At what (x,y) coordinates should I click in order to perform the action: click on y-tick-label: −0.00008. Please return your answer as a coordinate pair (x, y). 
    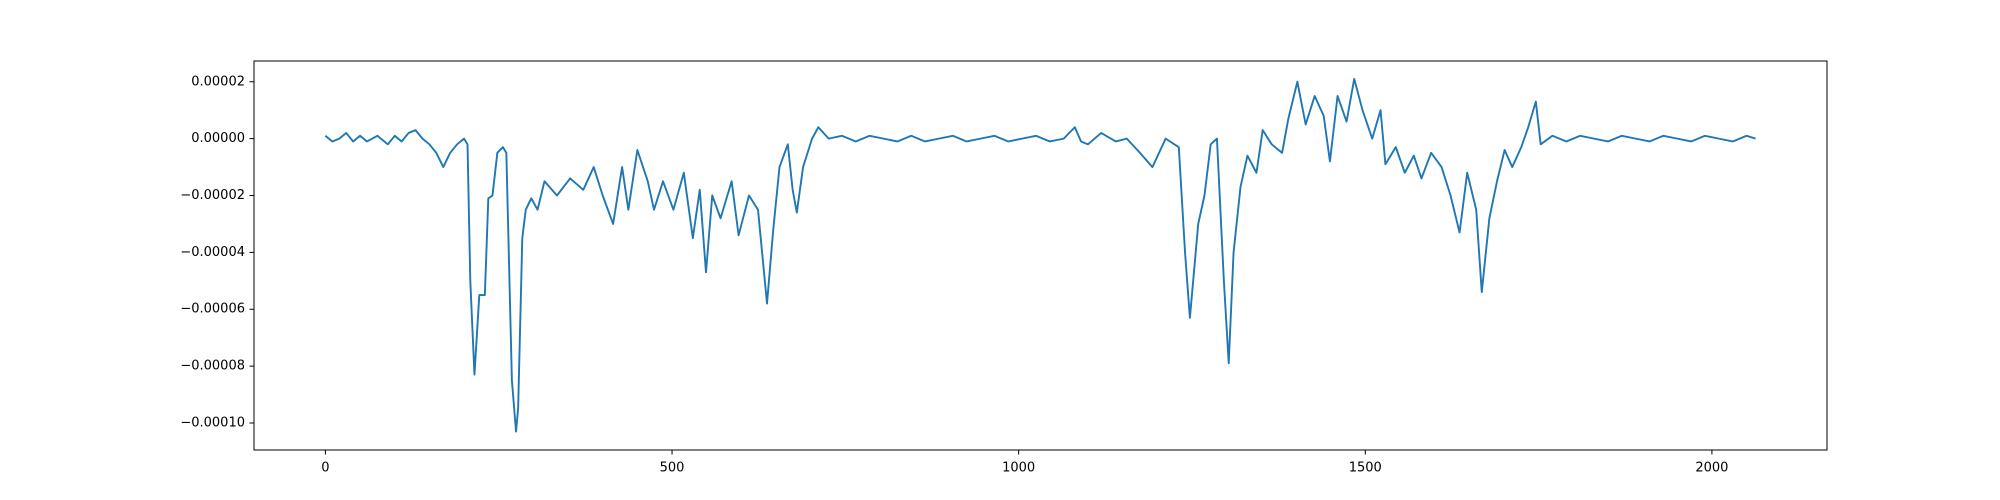
    Looking at the image, I should click on (212, 366).